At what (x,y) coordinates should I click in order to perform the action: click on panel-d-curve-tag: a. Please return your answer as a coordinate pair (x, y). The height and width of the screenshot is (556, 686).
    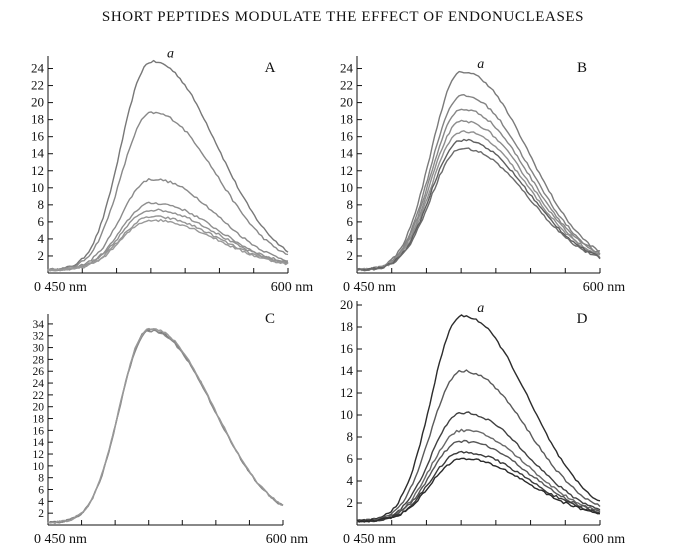
    Looking at the image, I should click on (480, 308).